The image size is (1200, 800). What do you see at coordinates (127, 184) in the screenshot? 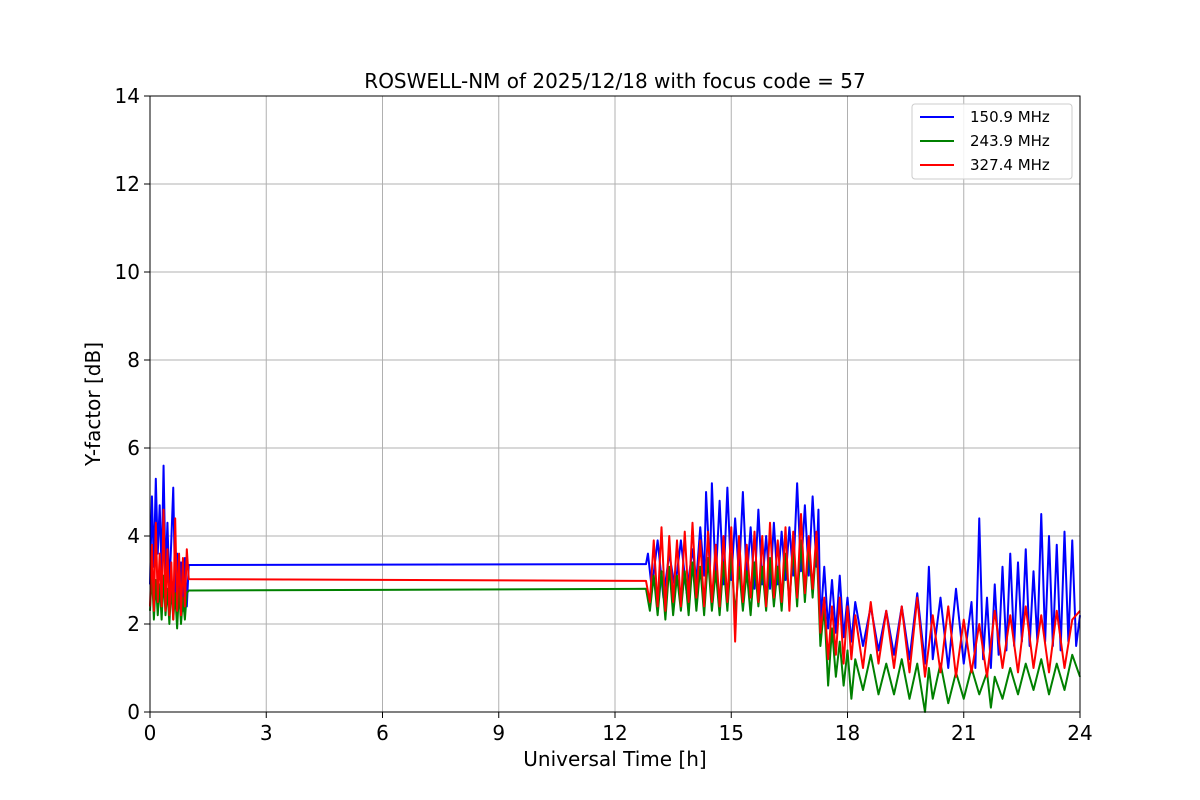
I see `y-tick-label: 12` at bounding box center [127, 184].